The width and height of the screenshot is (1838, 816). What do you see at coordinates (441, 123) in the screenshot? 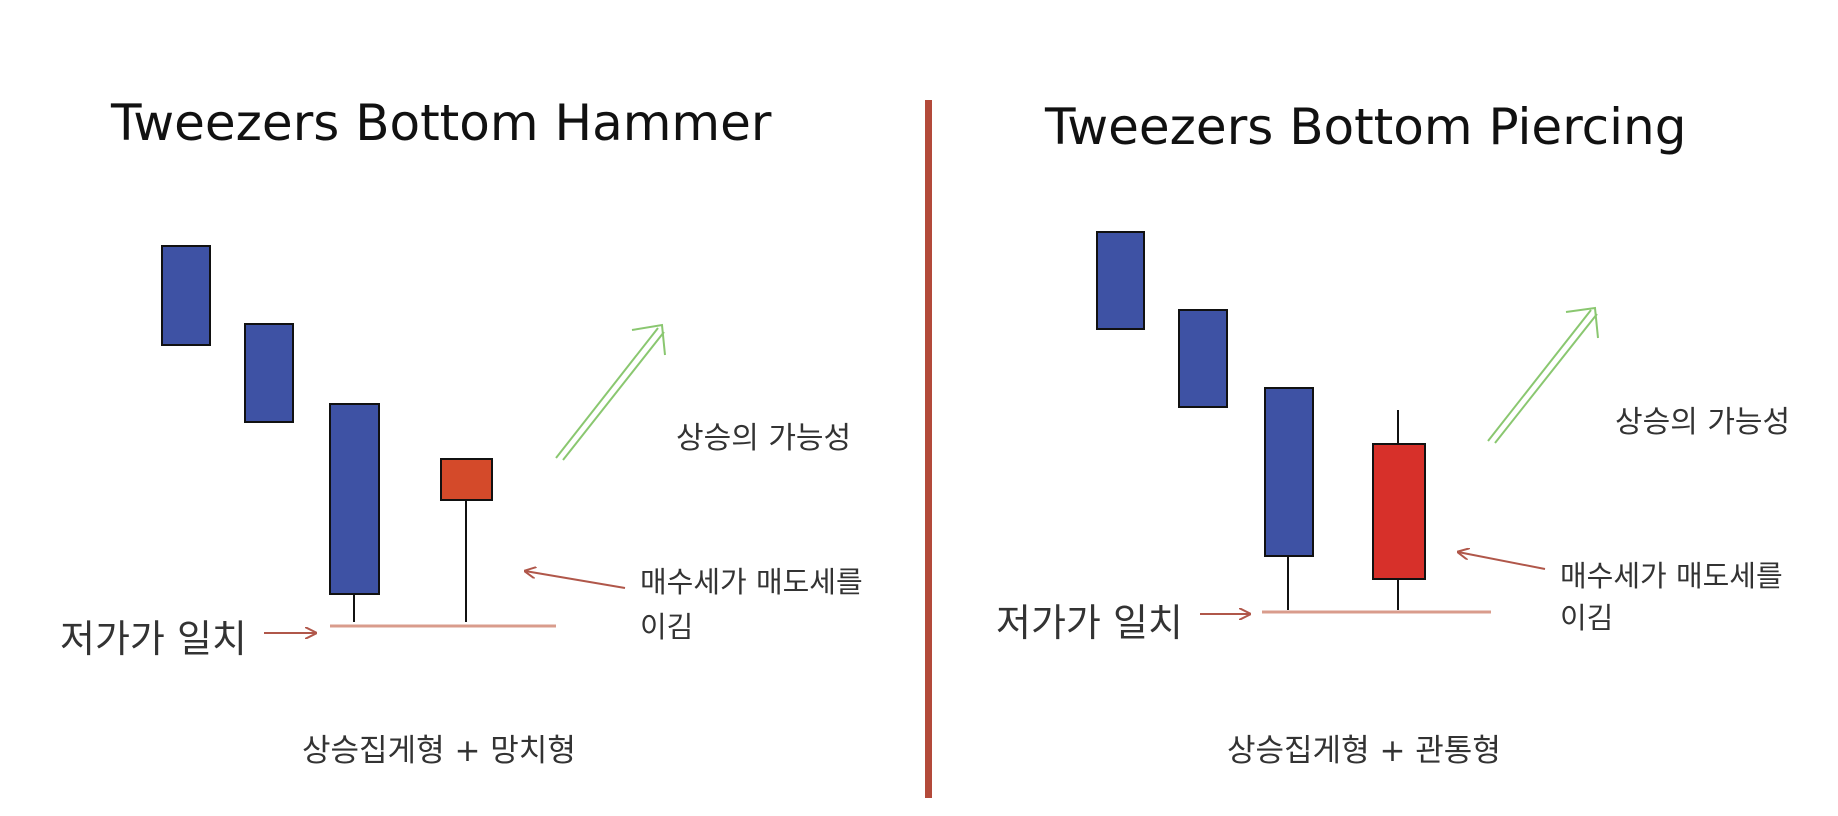
I see `panel-title: Tweezers Bottom Hammer` at bounding box center [441, 123].